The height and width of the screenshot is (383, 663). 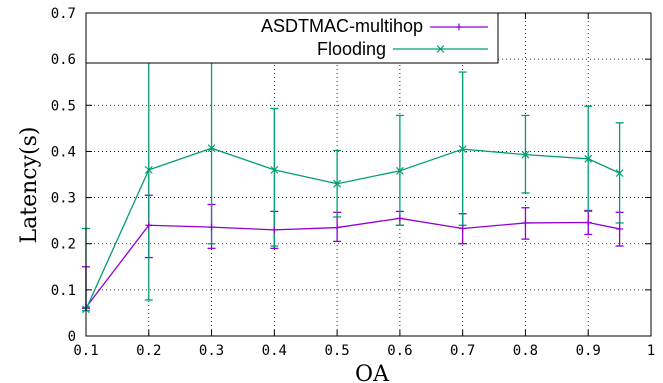 I want to click on x-tick-label: 0.4, so click(x=274, y=351).